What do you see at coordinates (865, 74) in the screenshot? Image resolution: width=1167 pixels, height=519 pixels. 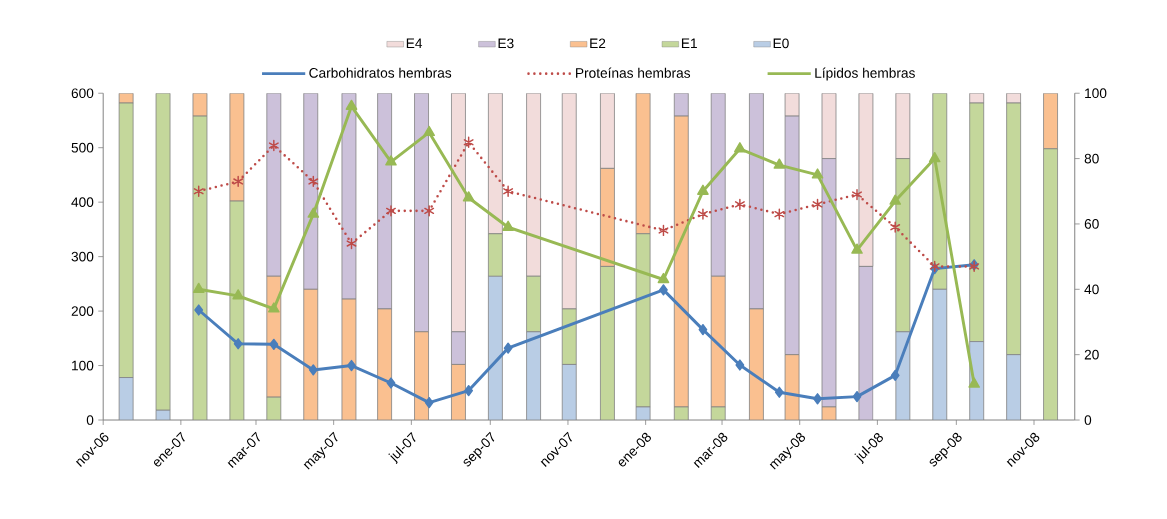 I see `legend-label: Lípidos hembras` at bounding box center [865, 74].